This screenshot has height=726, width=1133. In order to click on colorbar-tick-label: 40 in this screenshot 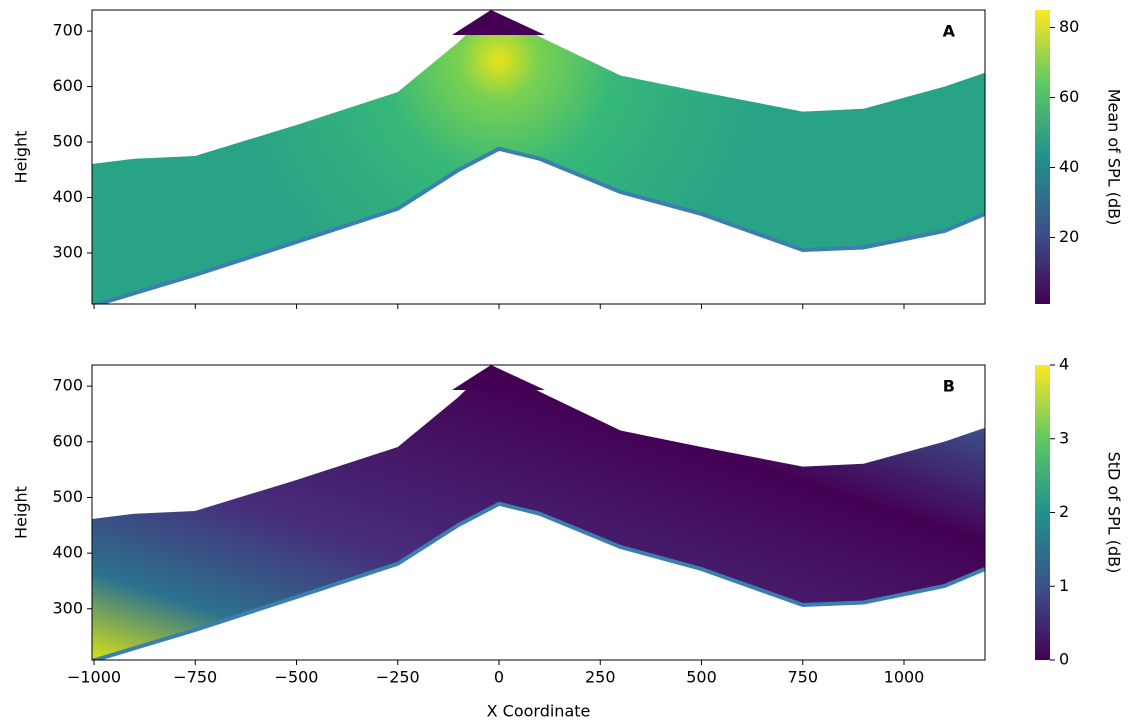, I will do `click(1069, 166)`.